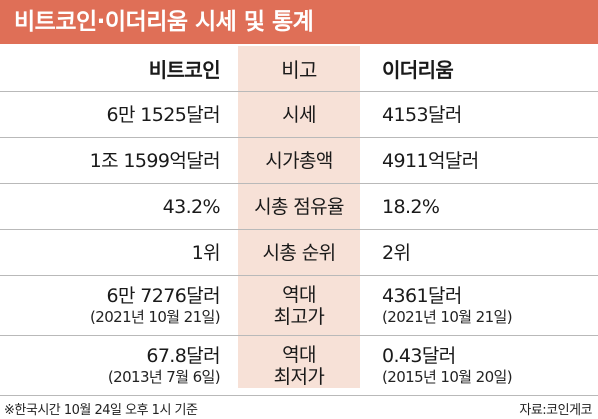  I want to click on bitcoin-value: 1위, so click(206, 252).